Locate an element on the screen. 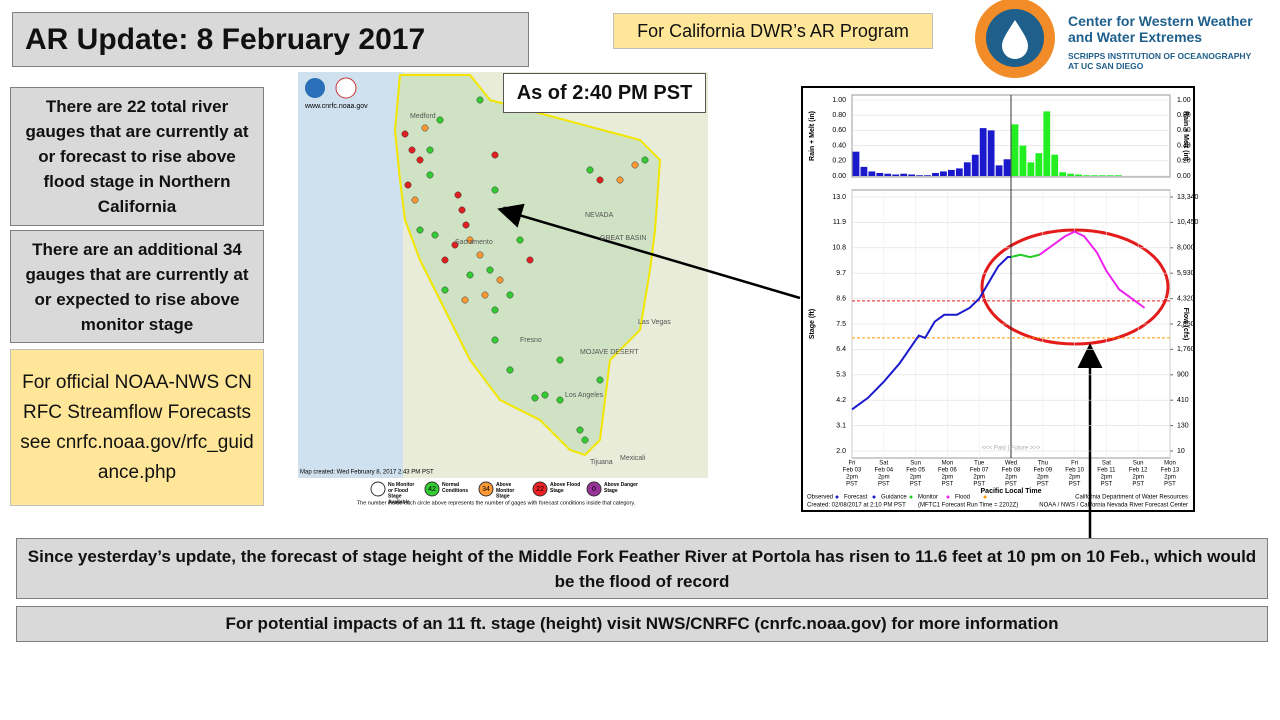 Image resolution: width=1280 pixels, height=720 pixels. y-tick-label: 10.8 is located at coordinates (839, 248).